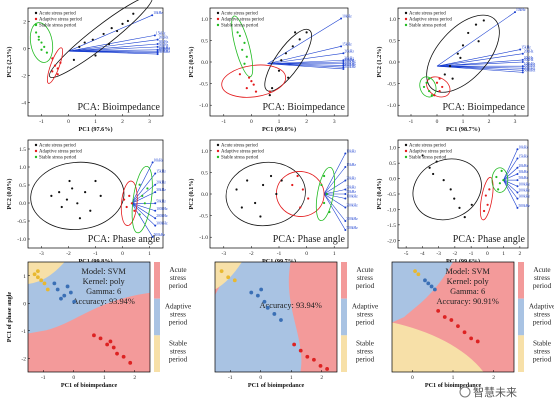 This screenshot has height=405, width=554. What do you see at coordinates (23, 104) in the screenshot?
I see `y-tick-label: -4` at bounding box center [23, 104].